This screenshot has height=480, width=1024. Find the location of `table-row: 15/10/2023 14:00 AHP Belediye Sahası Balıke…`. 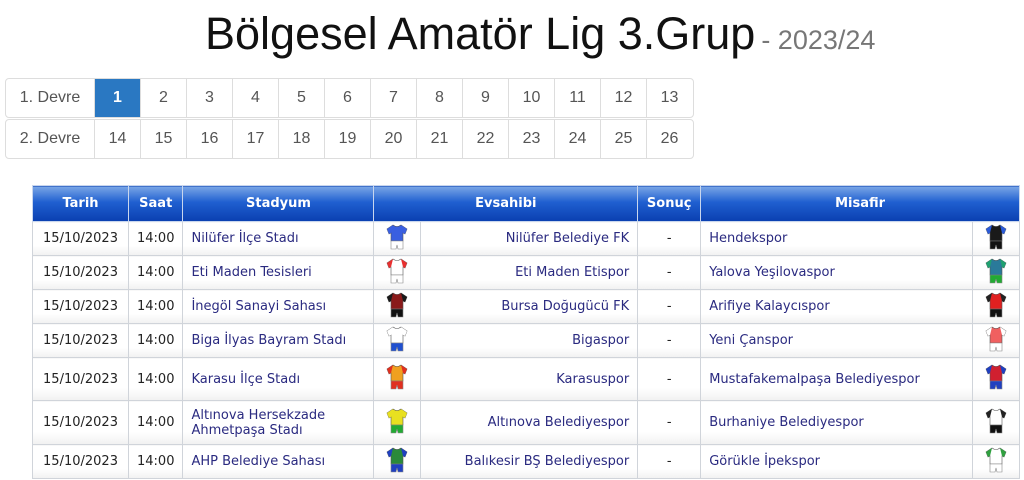

table-row: 15/10/2023 14:00 AHP Belediye Sahası Balıke… is located at coordinates (526, 461).